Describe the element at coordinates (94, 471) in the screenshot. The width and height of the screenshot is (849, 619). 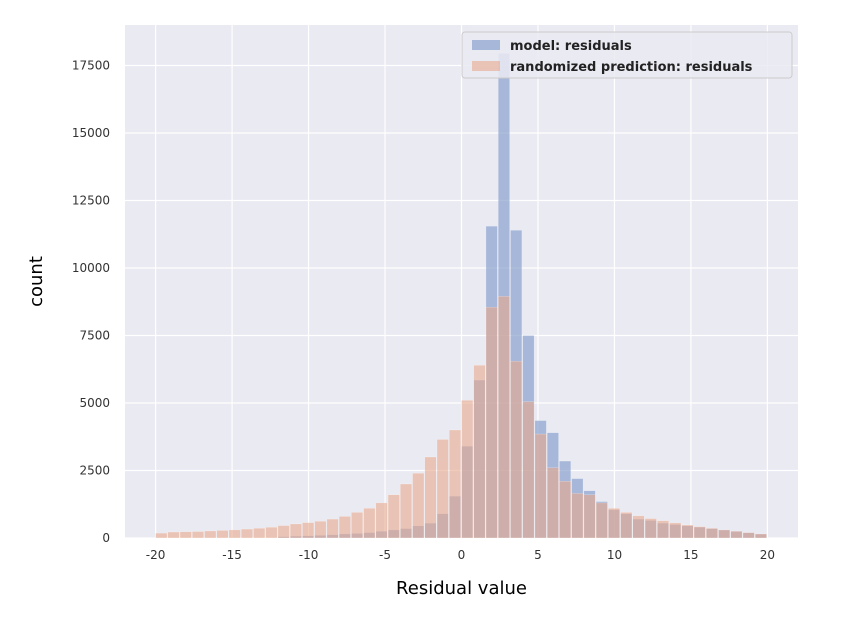
I see `y-tick-label-1: 2500` at that location.